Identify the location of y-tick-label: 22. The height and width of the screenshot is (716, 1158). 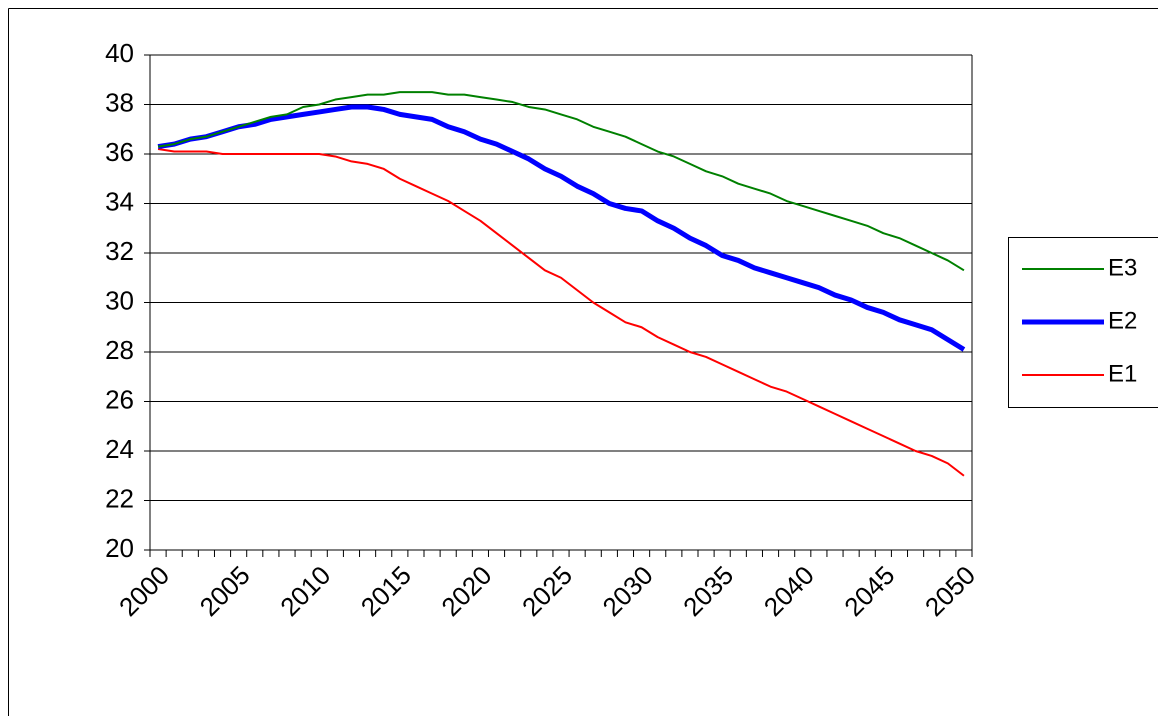
(119, 498).